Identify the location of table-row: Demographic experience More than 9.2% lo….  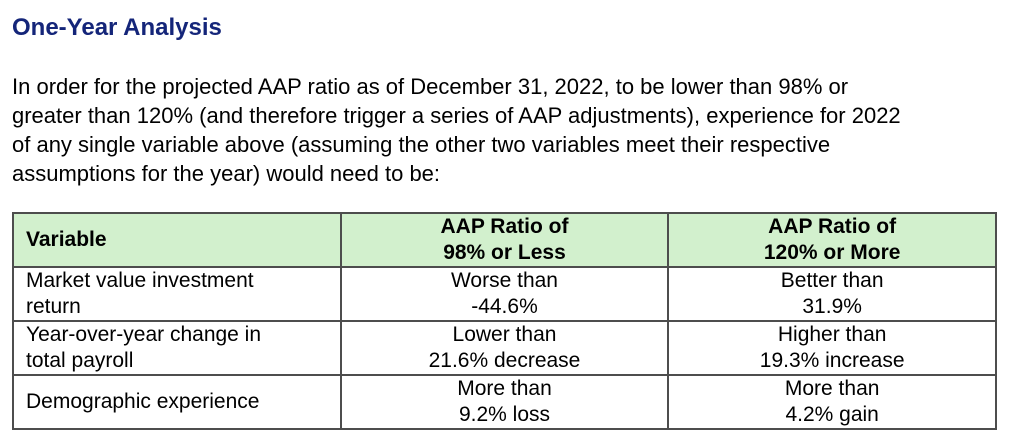
(504, 402).